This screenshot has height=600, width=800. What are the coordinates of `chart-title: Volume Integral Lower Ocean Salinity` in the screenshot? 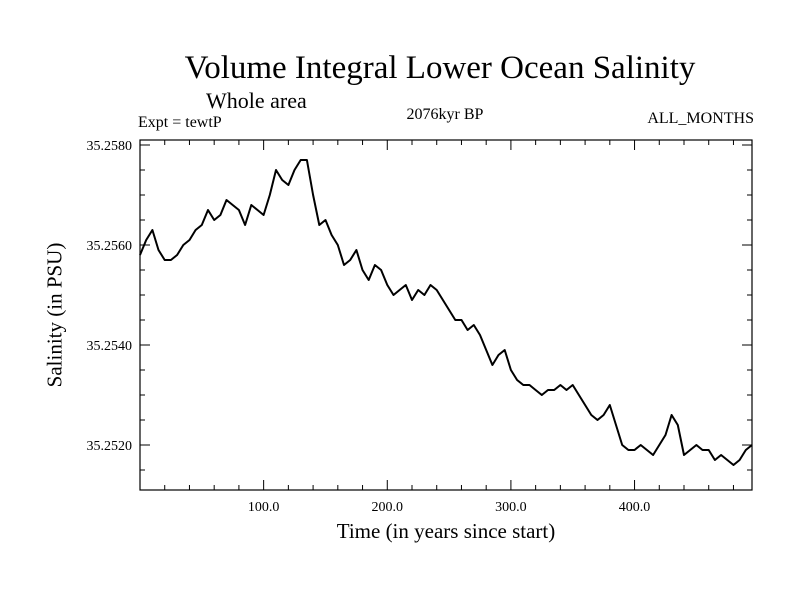 It's located at (440, 68).